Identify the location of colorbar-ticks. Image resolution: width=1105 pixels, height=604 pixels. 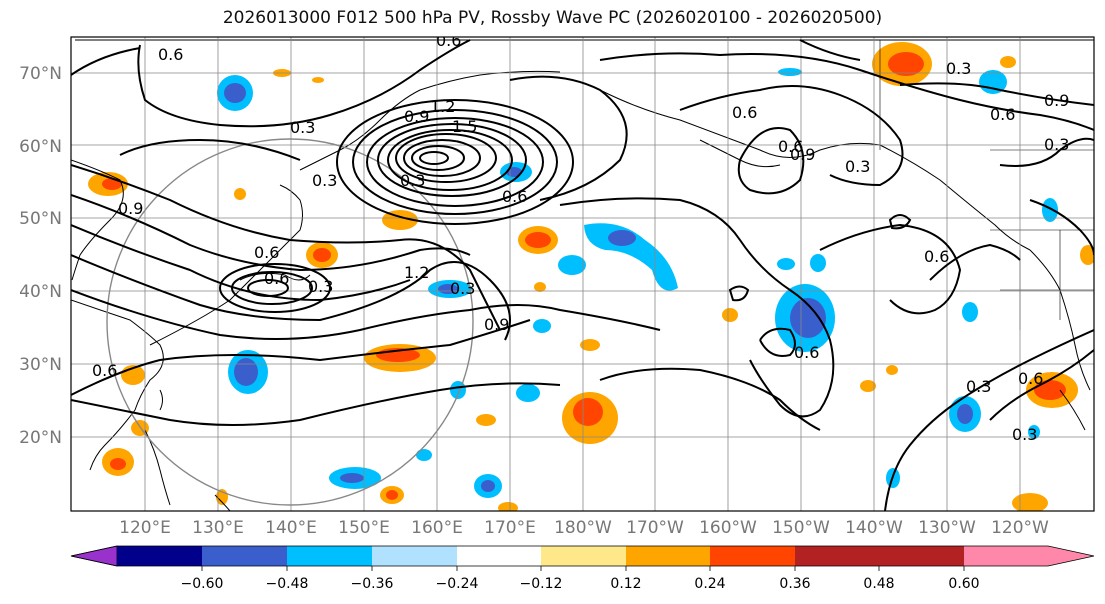
(583, 568).